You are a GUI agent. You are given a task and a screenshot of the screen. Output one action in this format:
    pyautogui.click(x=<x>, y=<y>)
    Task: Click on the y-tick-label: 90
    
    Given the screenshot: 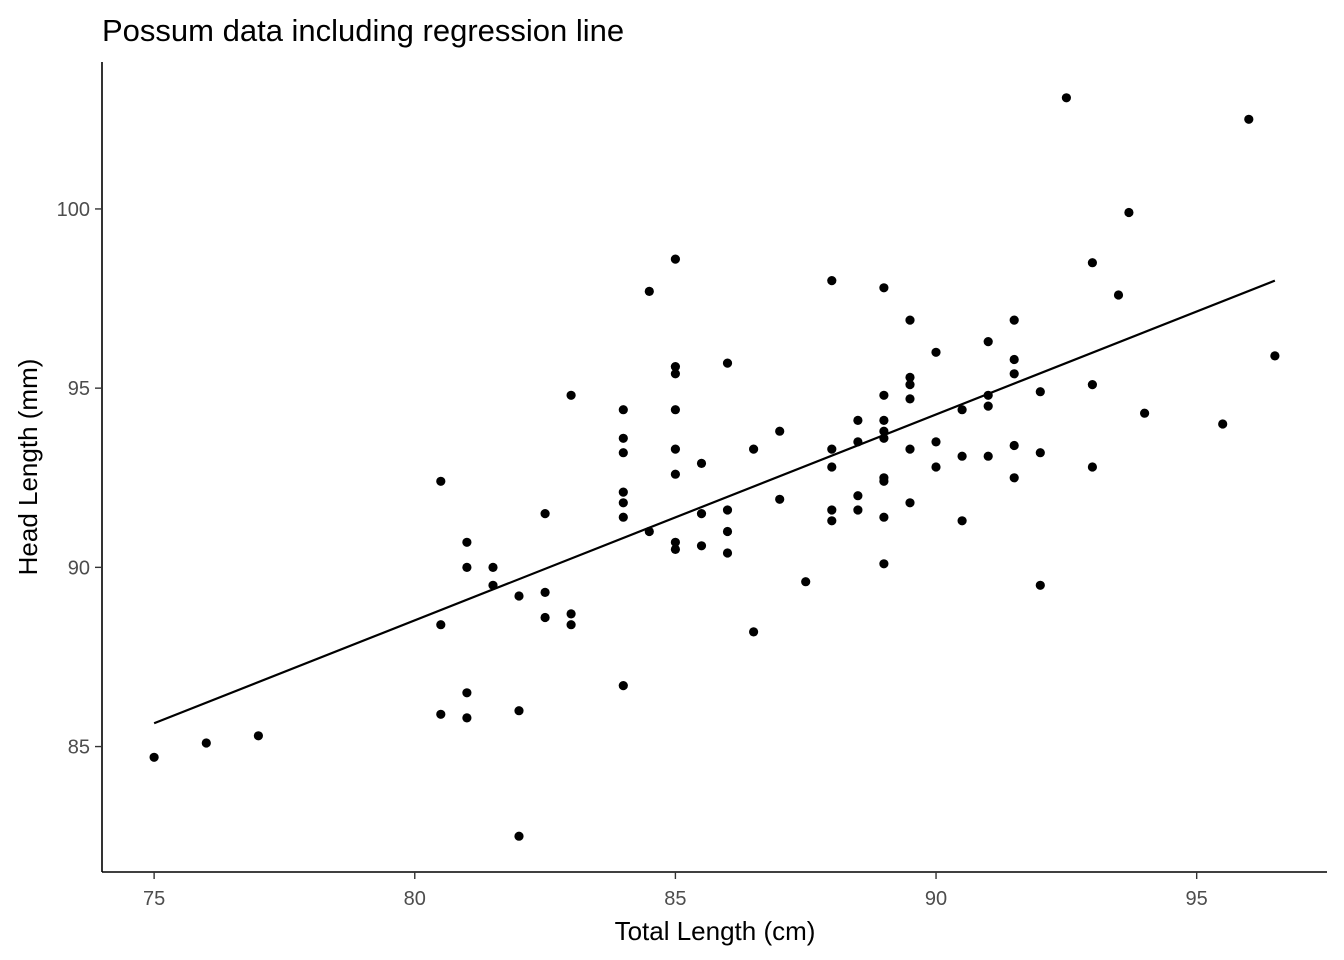 What is the action you would take?
    pyautogui.click(x=79, y=568)
    